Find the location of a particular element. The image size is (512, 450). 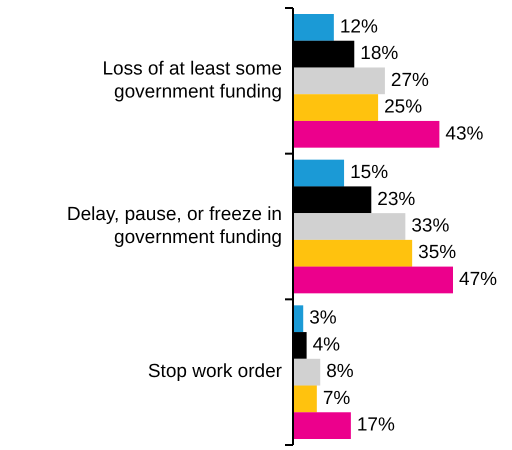

data-label: 3% is located at coordinates (323, 318).